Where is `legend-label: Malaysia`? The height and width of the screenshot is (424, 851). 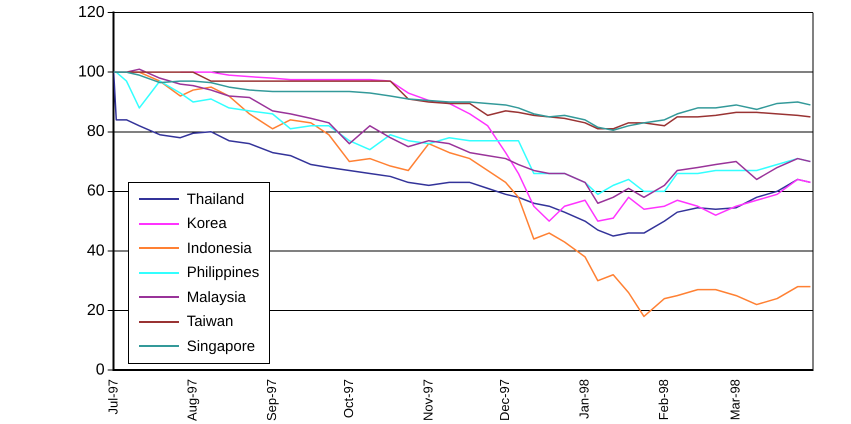 legend-label: Malaysia is located at coordinates (216, 297).